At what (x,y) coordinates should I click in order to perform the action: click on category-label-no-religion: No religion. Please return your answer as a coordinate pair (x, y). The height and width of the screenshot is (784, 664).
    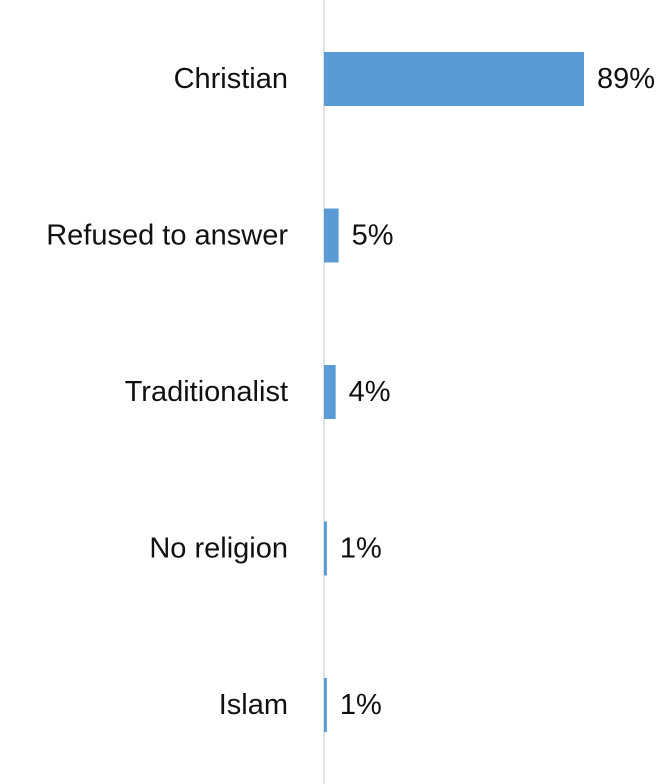
    Looking at the image, I should click on (218, 549).